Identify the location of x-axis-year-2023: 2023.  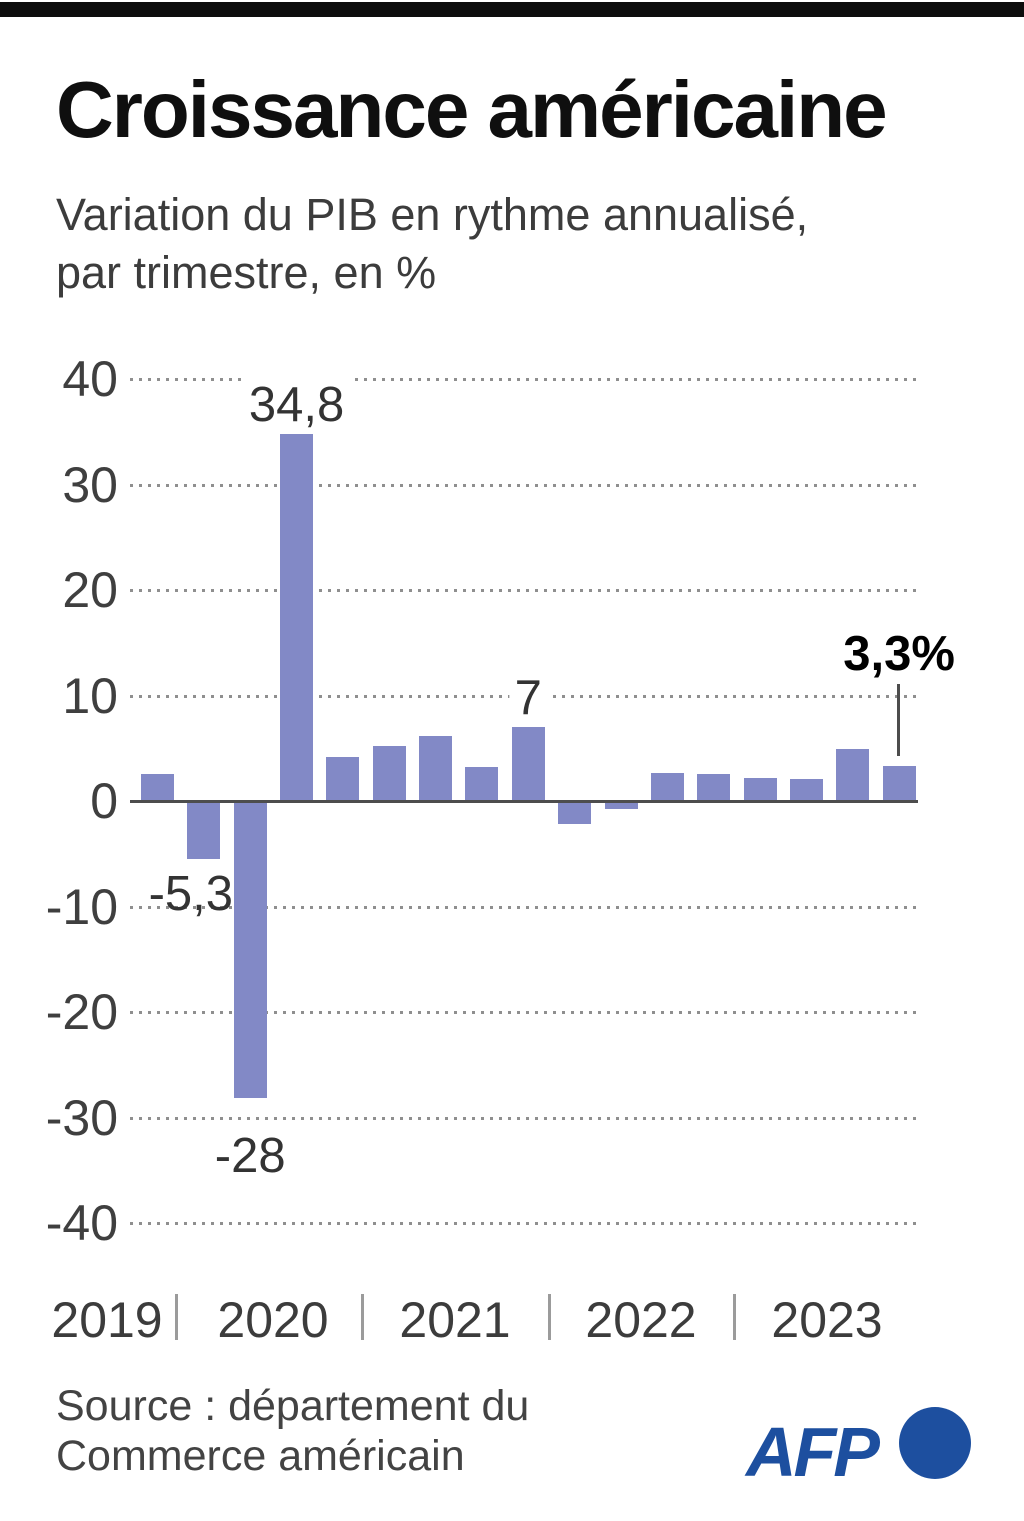
(827, 1320).